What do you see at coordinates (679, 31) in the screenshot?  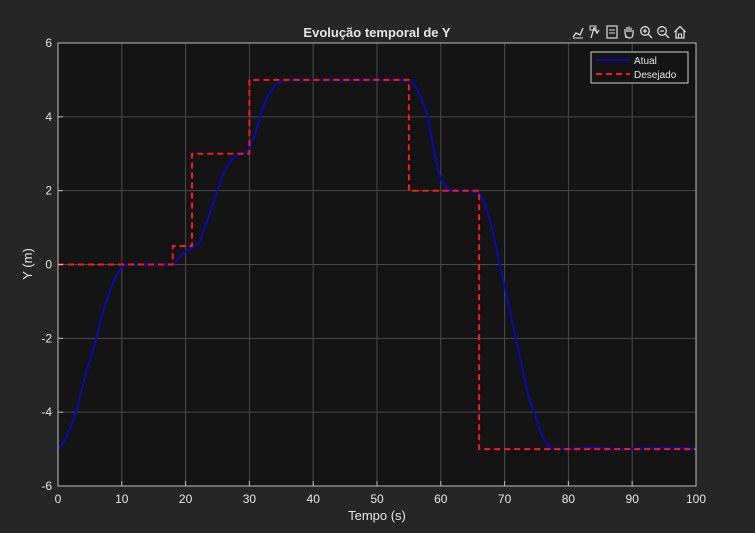 I see `home-icon` at bounding box center [679, 31].